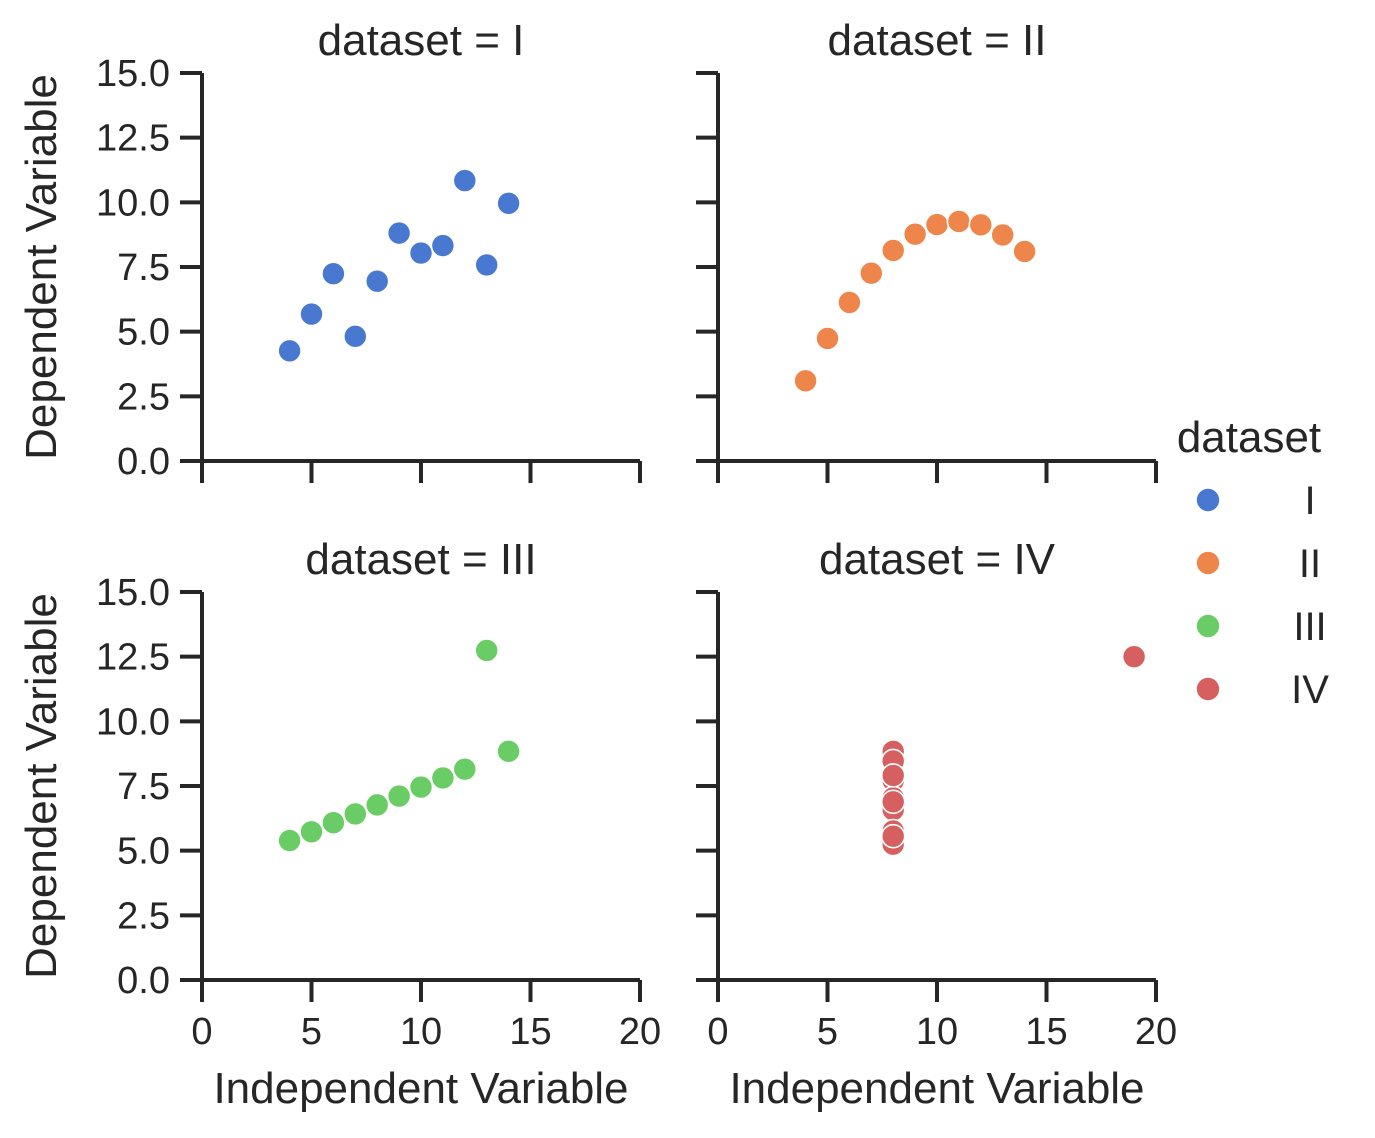 The height and width of the screenshot is (1138, 1375). What do you see at coordinates (1310, 564) in the screenshot?
I see `legend-label: II` at bounding box center [1310, 564].